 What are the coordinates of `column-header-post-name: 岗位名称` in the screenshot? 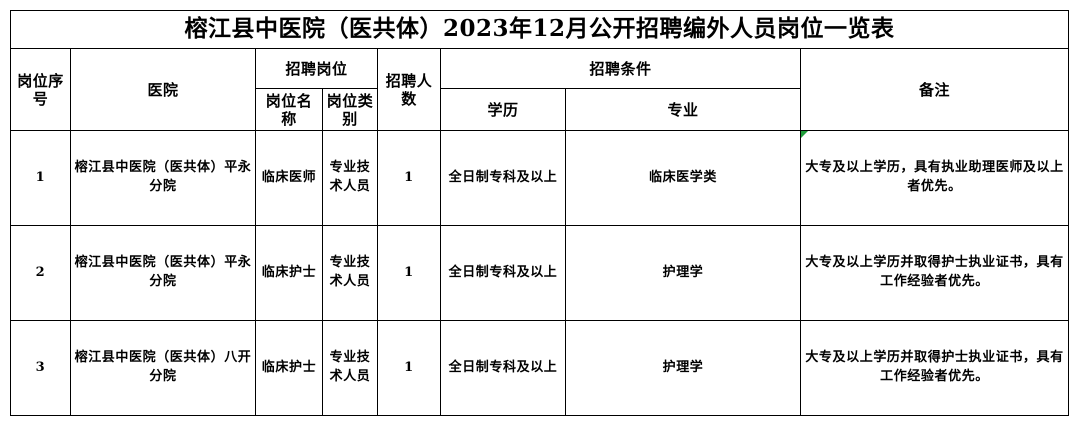 It's located at (289, 109).